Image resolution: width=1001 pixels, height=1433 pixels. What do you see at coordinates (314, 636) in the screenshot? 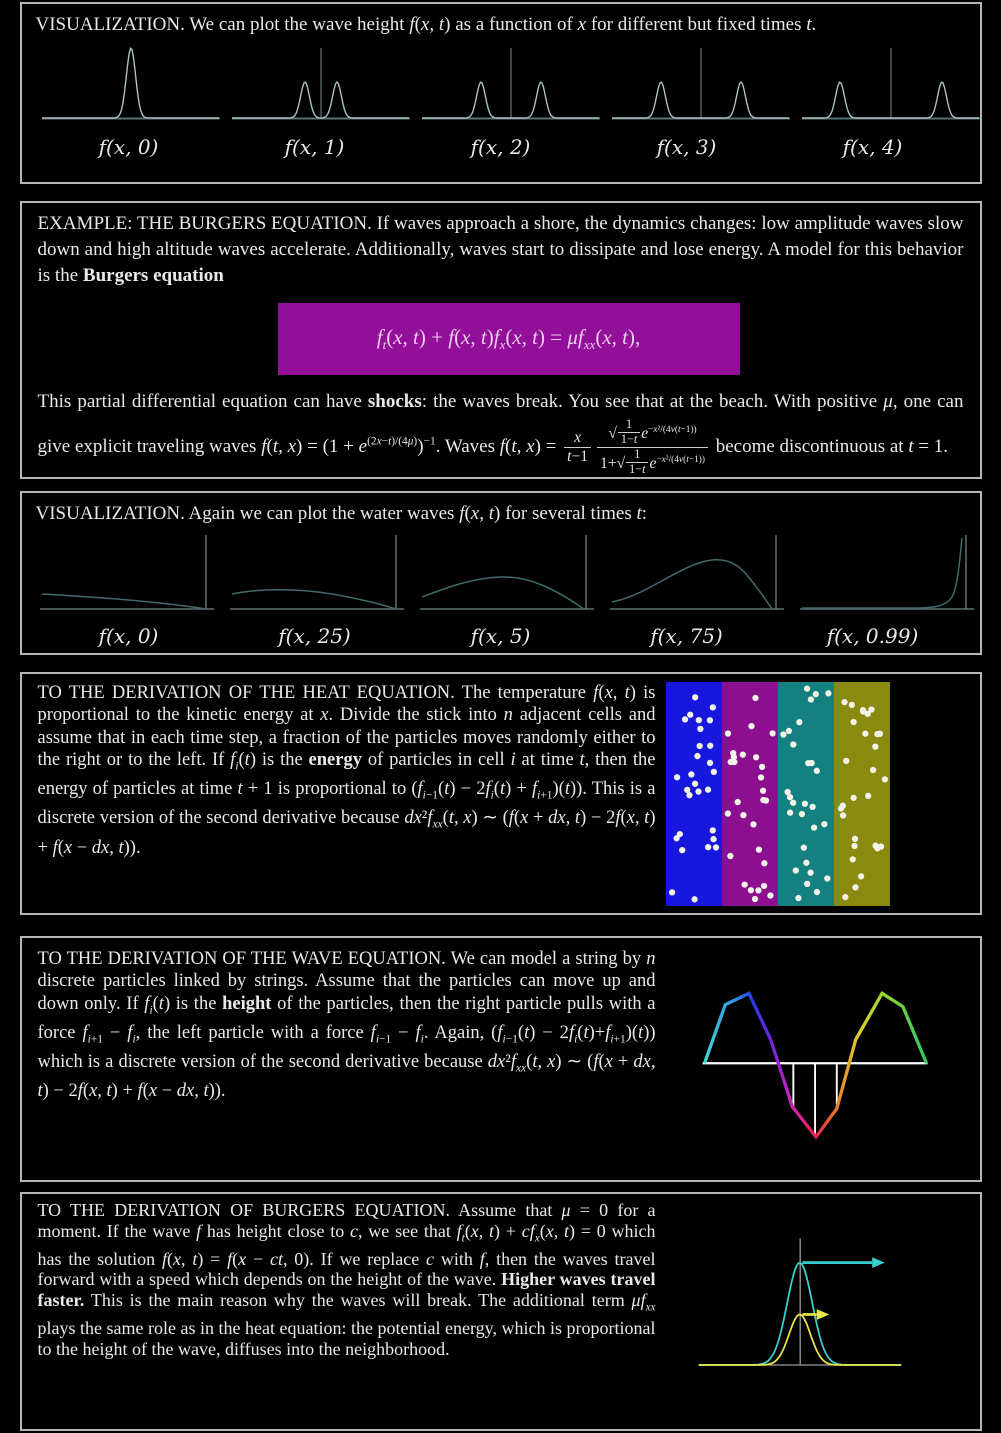
I see `plot-label: f(x, 25)` at bounding box center [314, 636].